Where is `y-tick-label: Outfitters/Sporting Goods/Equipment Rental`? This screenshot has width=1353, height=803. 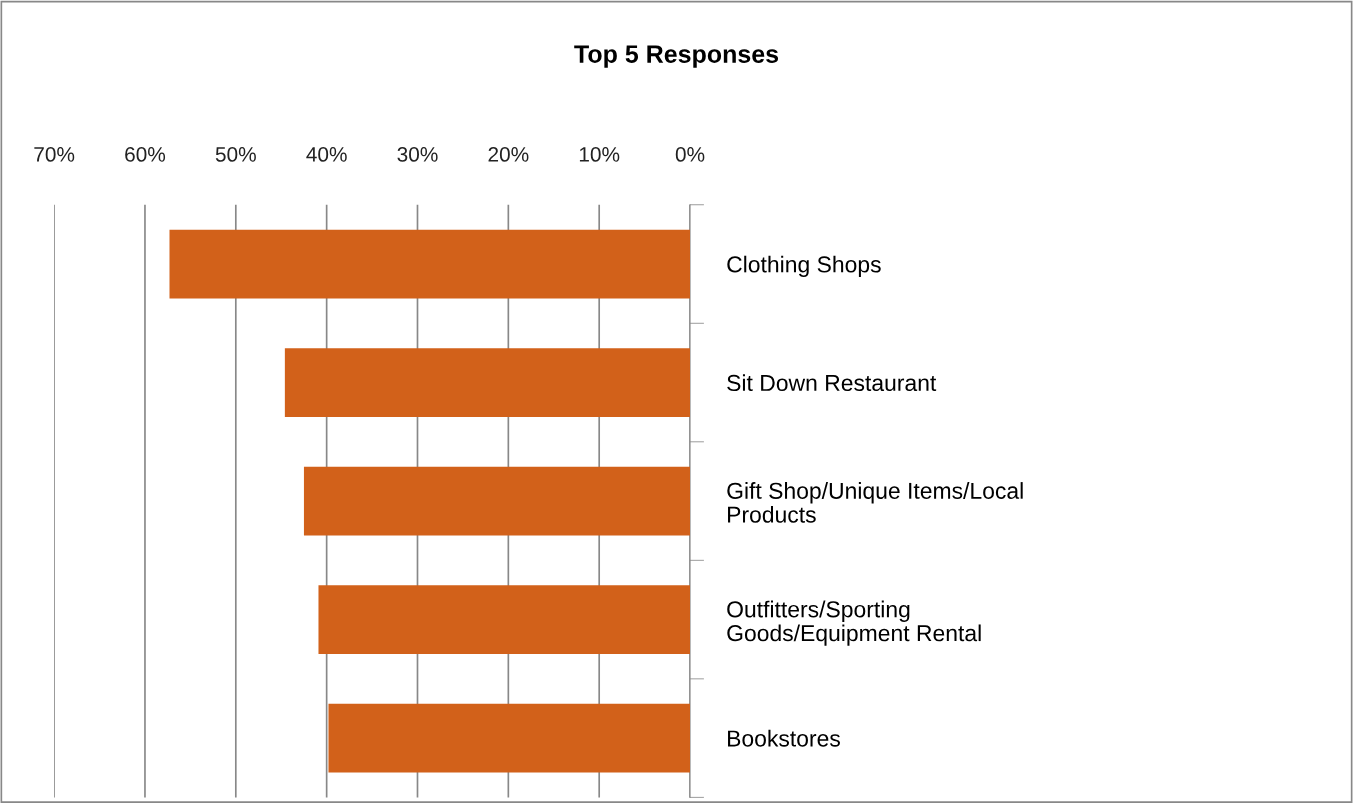
y-tick-label: Outfitters/Sporting Goods/Equipment Rental is located at coordinates (854, 623).